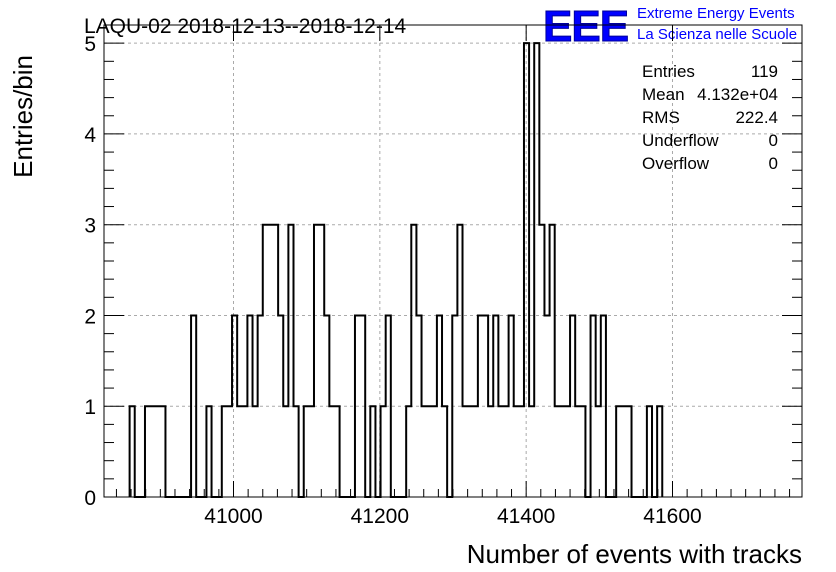 The width and height of the screenshot is (836, 572). What do you see at coordinates (634, 554) in the screenshot?
I see `x-axis-label: Number of events with tracks` at bounding box center [634, 554].